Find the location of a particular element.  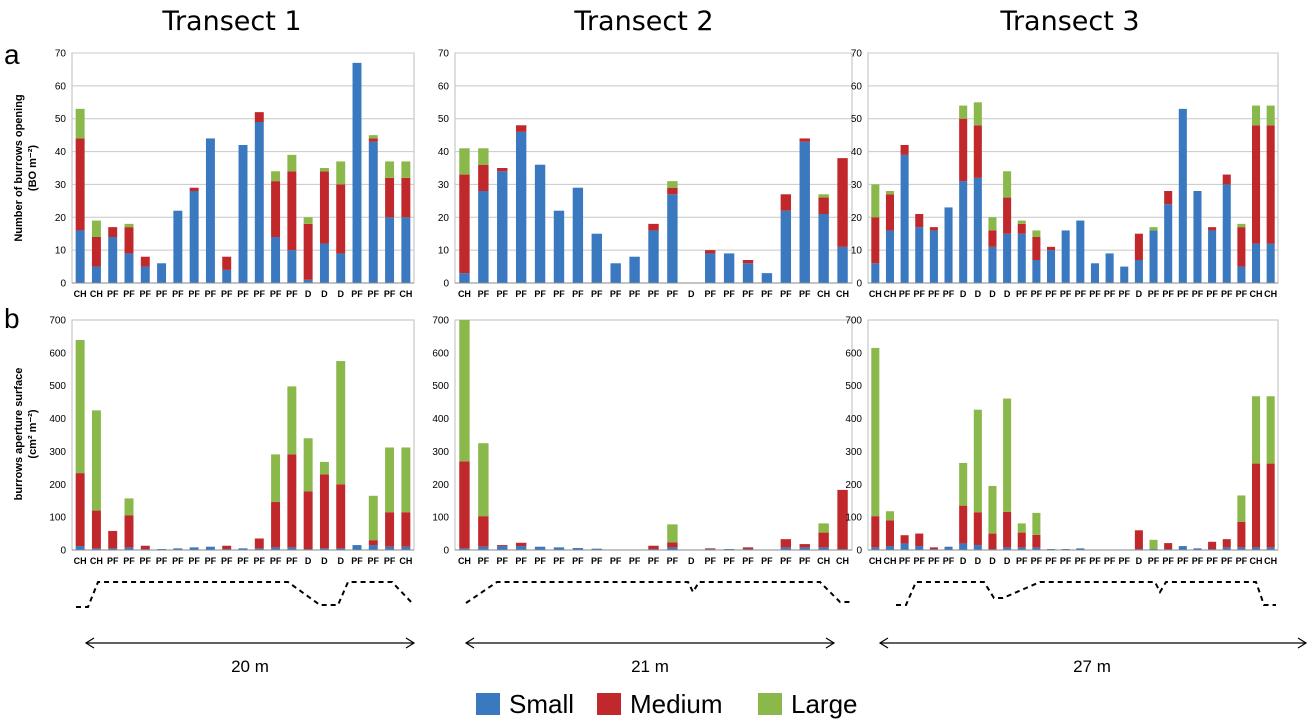

y-tick-label: 10 is located at coordinates (61, 251).